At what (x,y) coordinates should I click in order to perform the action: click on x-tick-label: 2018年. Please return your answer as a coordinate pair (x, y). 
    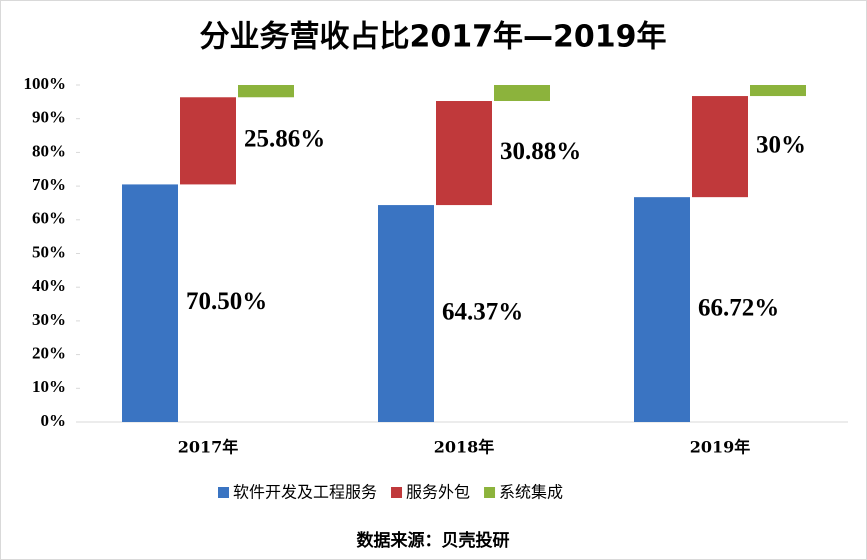
    Looking at the image, I should click on (464, 447).